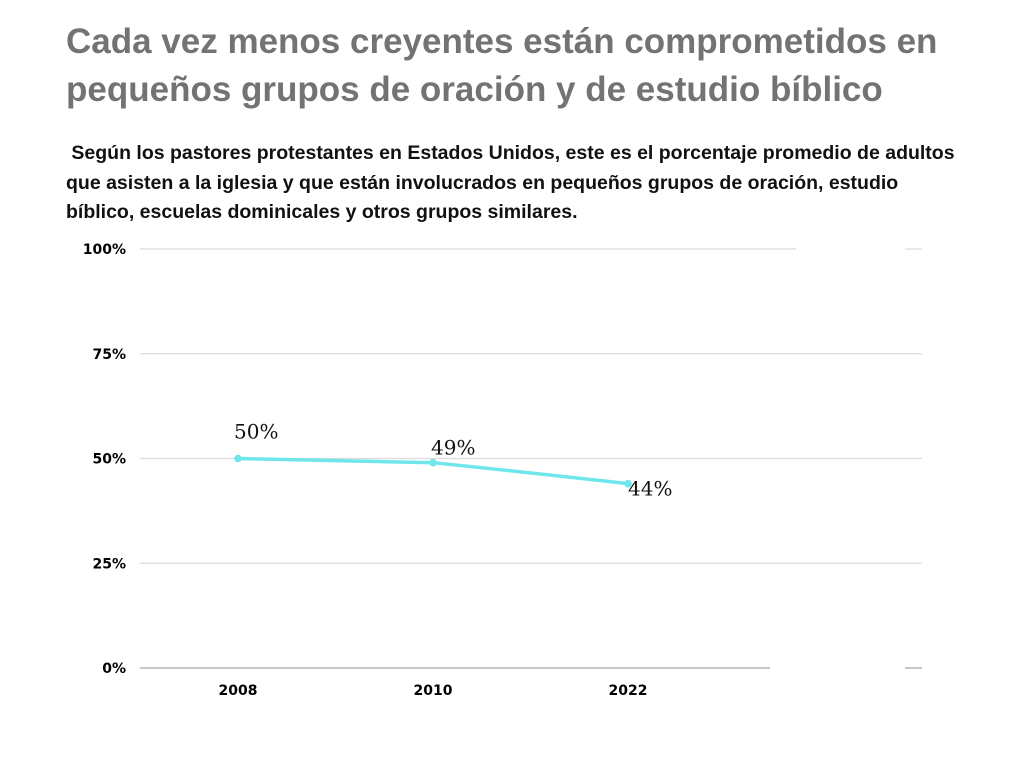  I want to click on data-label: 44%, so click(650, 489).